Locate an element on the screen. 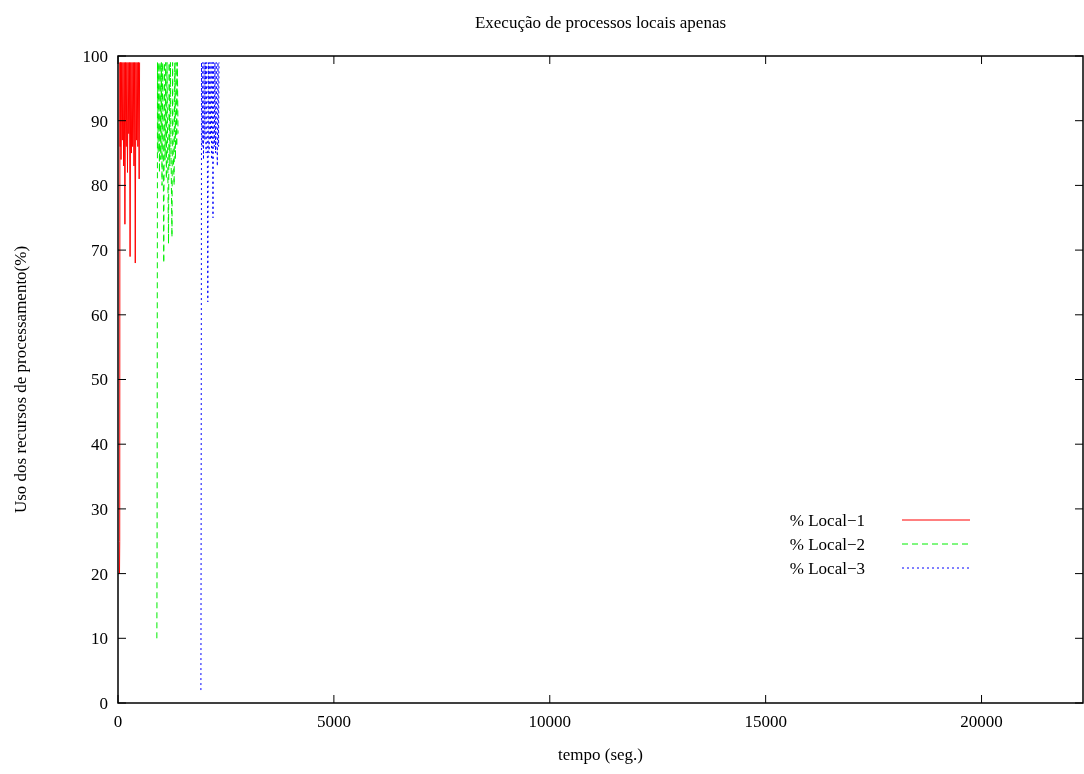  legend-label: % Local−2 is located at coordinates (827, 544).